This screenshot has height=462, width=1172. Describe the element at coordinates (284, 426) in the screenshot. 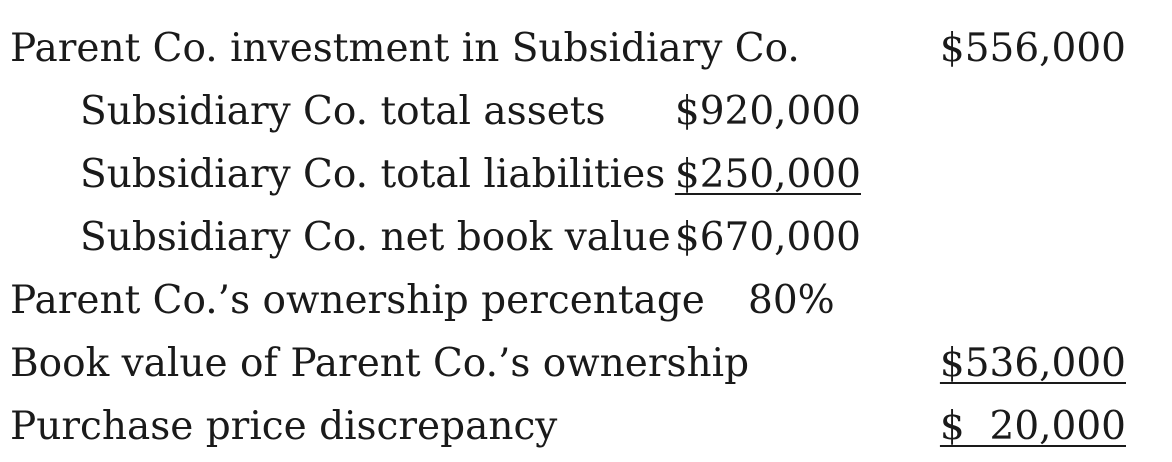

I see `row-label: Purchase price discrepancy` at that location.